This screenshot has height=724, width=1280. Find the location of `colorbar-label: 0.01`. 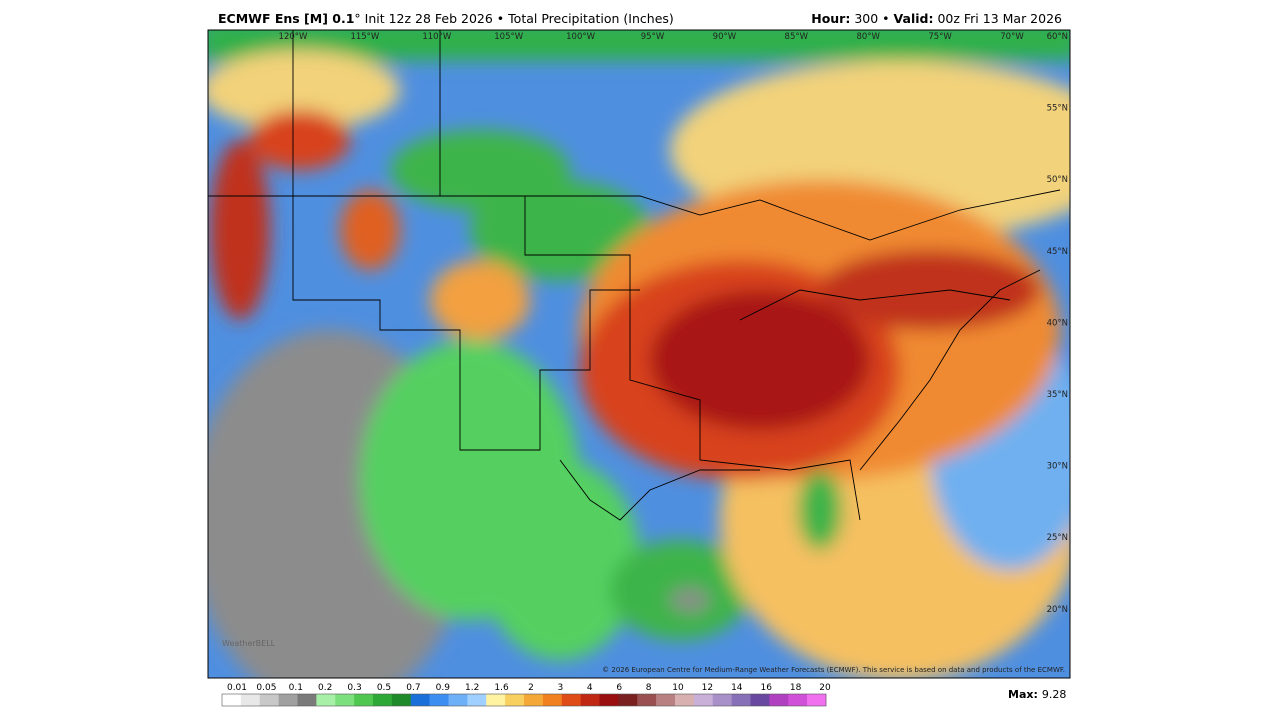

colorbar-label: 0.01 is located at coordinates (237, 688).